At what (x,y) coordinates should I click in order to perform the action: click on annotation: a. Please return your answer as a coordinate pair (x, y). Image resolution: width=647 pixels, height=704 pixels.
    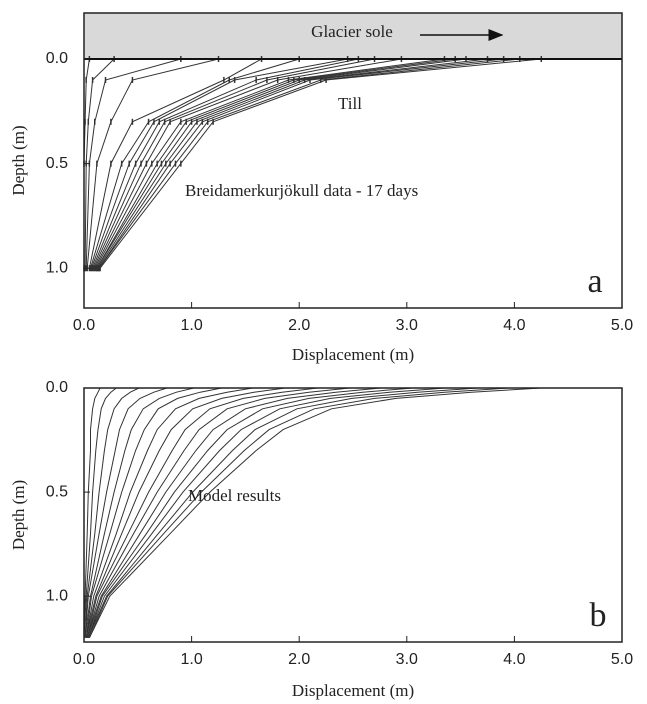
    Looking at the image, I should click on (594, 281).